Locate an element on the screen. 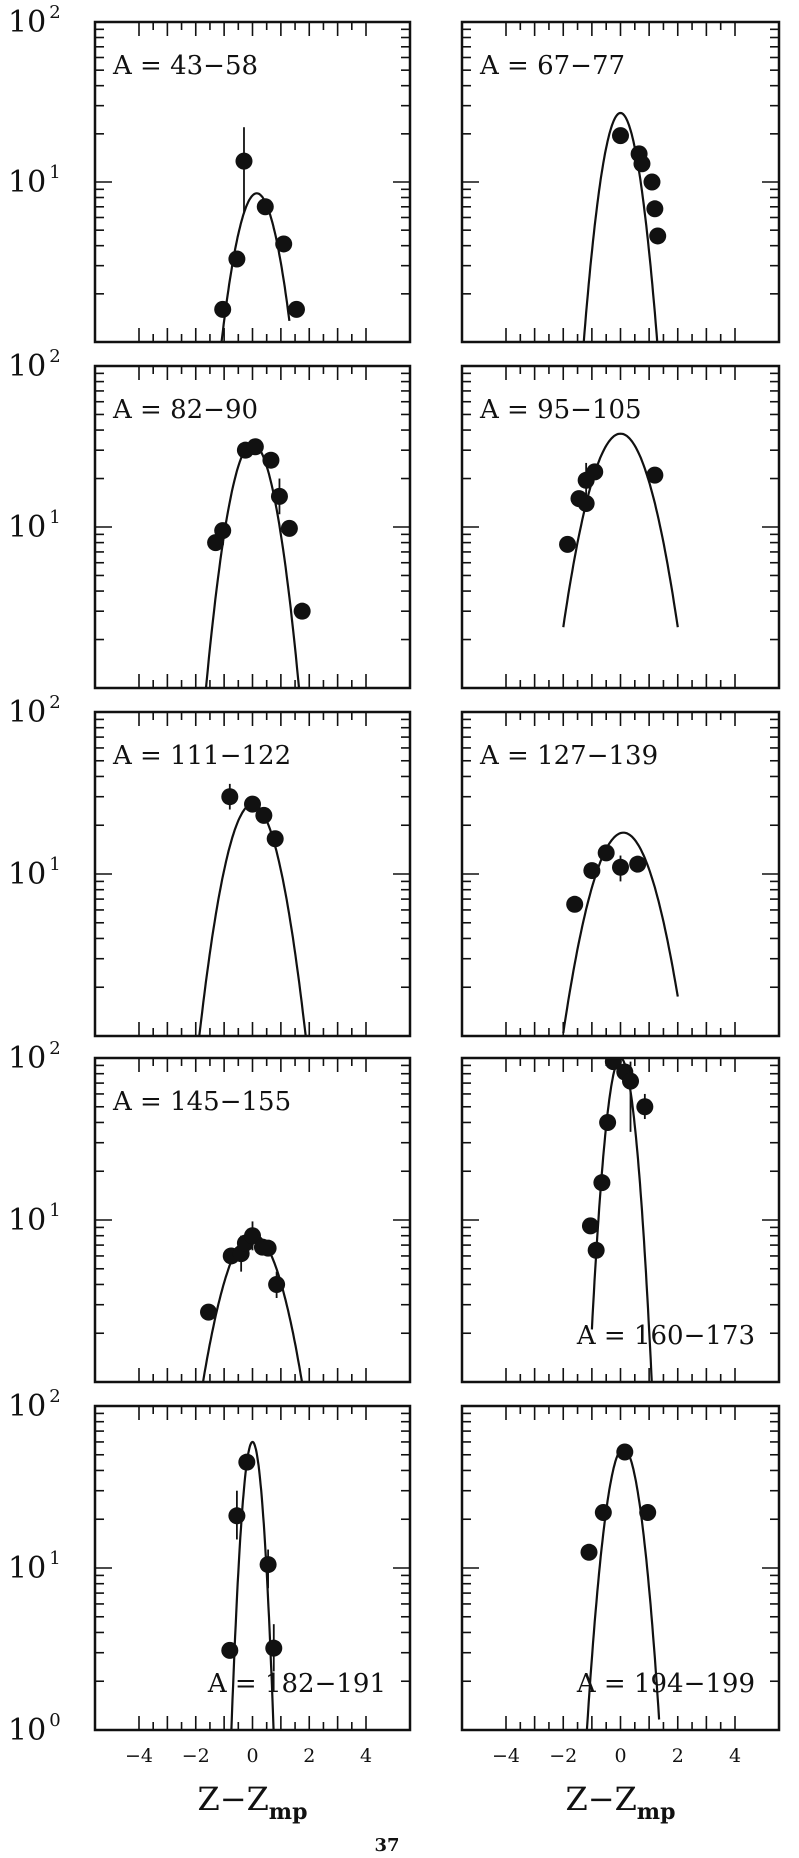  panel-6: A = 127−139 is located at coordinates (620, 874).